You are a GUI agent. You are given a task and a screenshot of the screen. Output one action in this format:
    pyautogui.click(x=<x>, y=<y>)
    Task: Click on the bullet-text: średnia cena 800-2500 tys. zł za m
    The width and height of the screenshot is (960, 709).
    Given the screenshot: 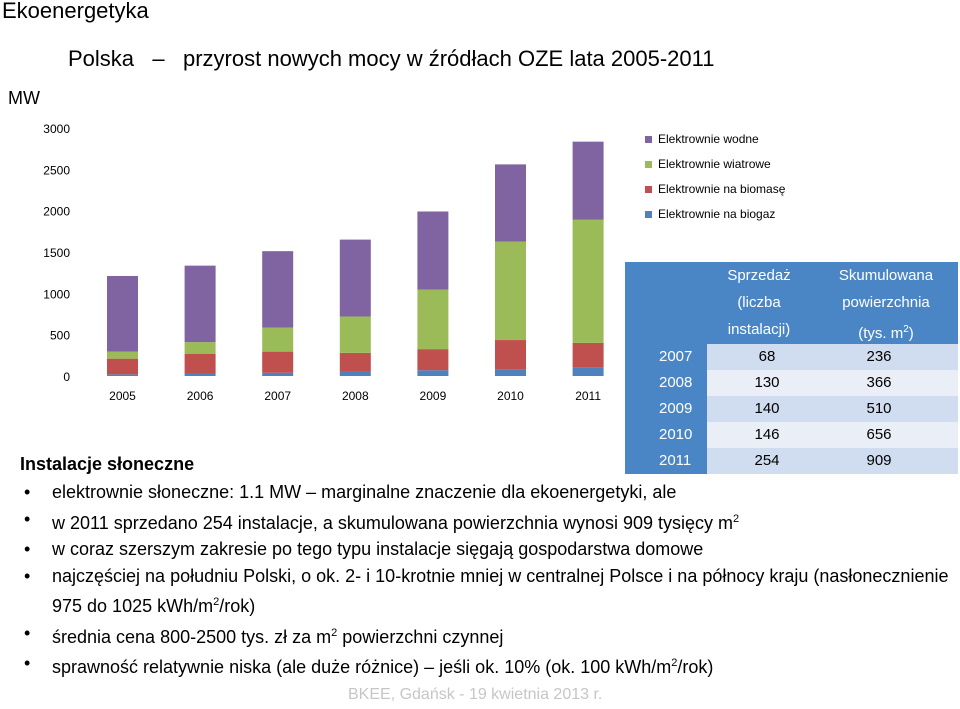 What is the action you would take?
    pyautogui.click(x=192, y=636)
    